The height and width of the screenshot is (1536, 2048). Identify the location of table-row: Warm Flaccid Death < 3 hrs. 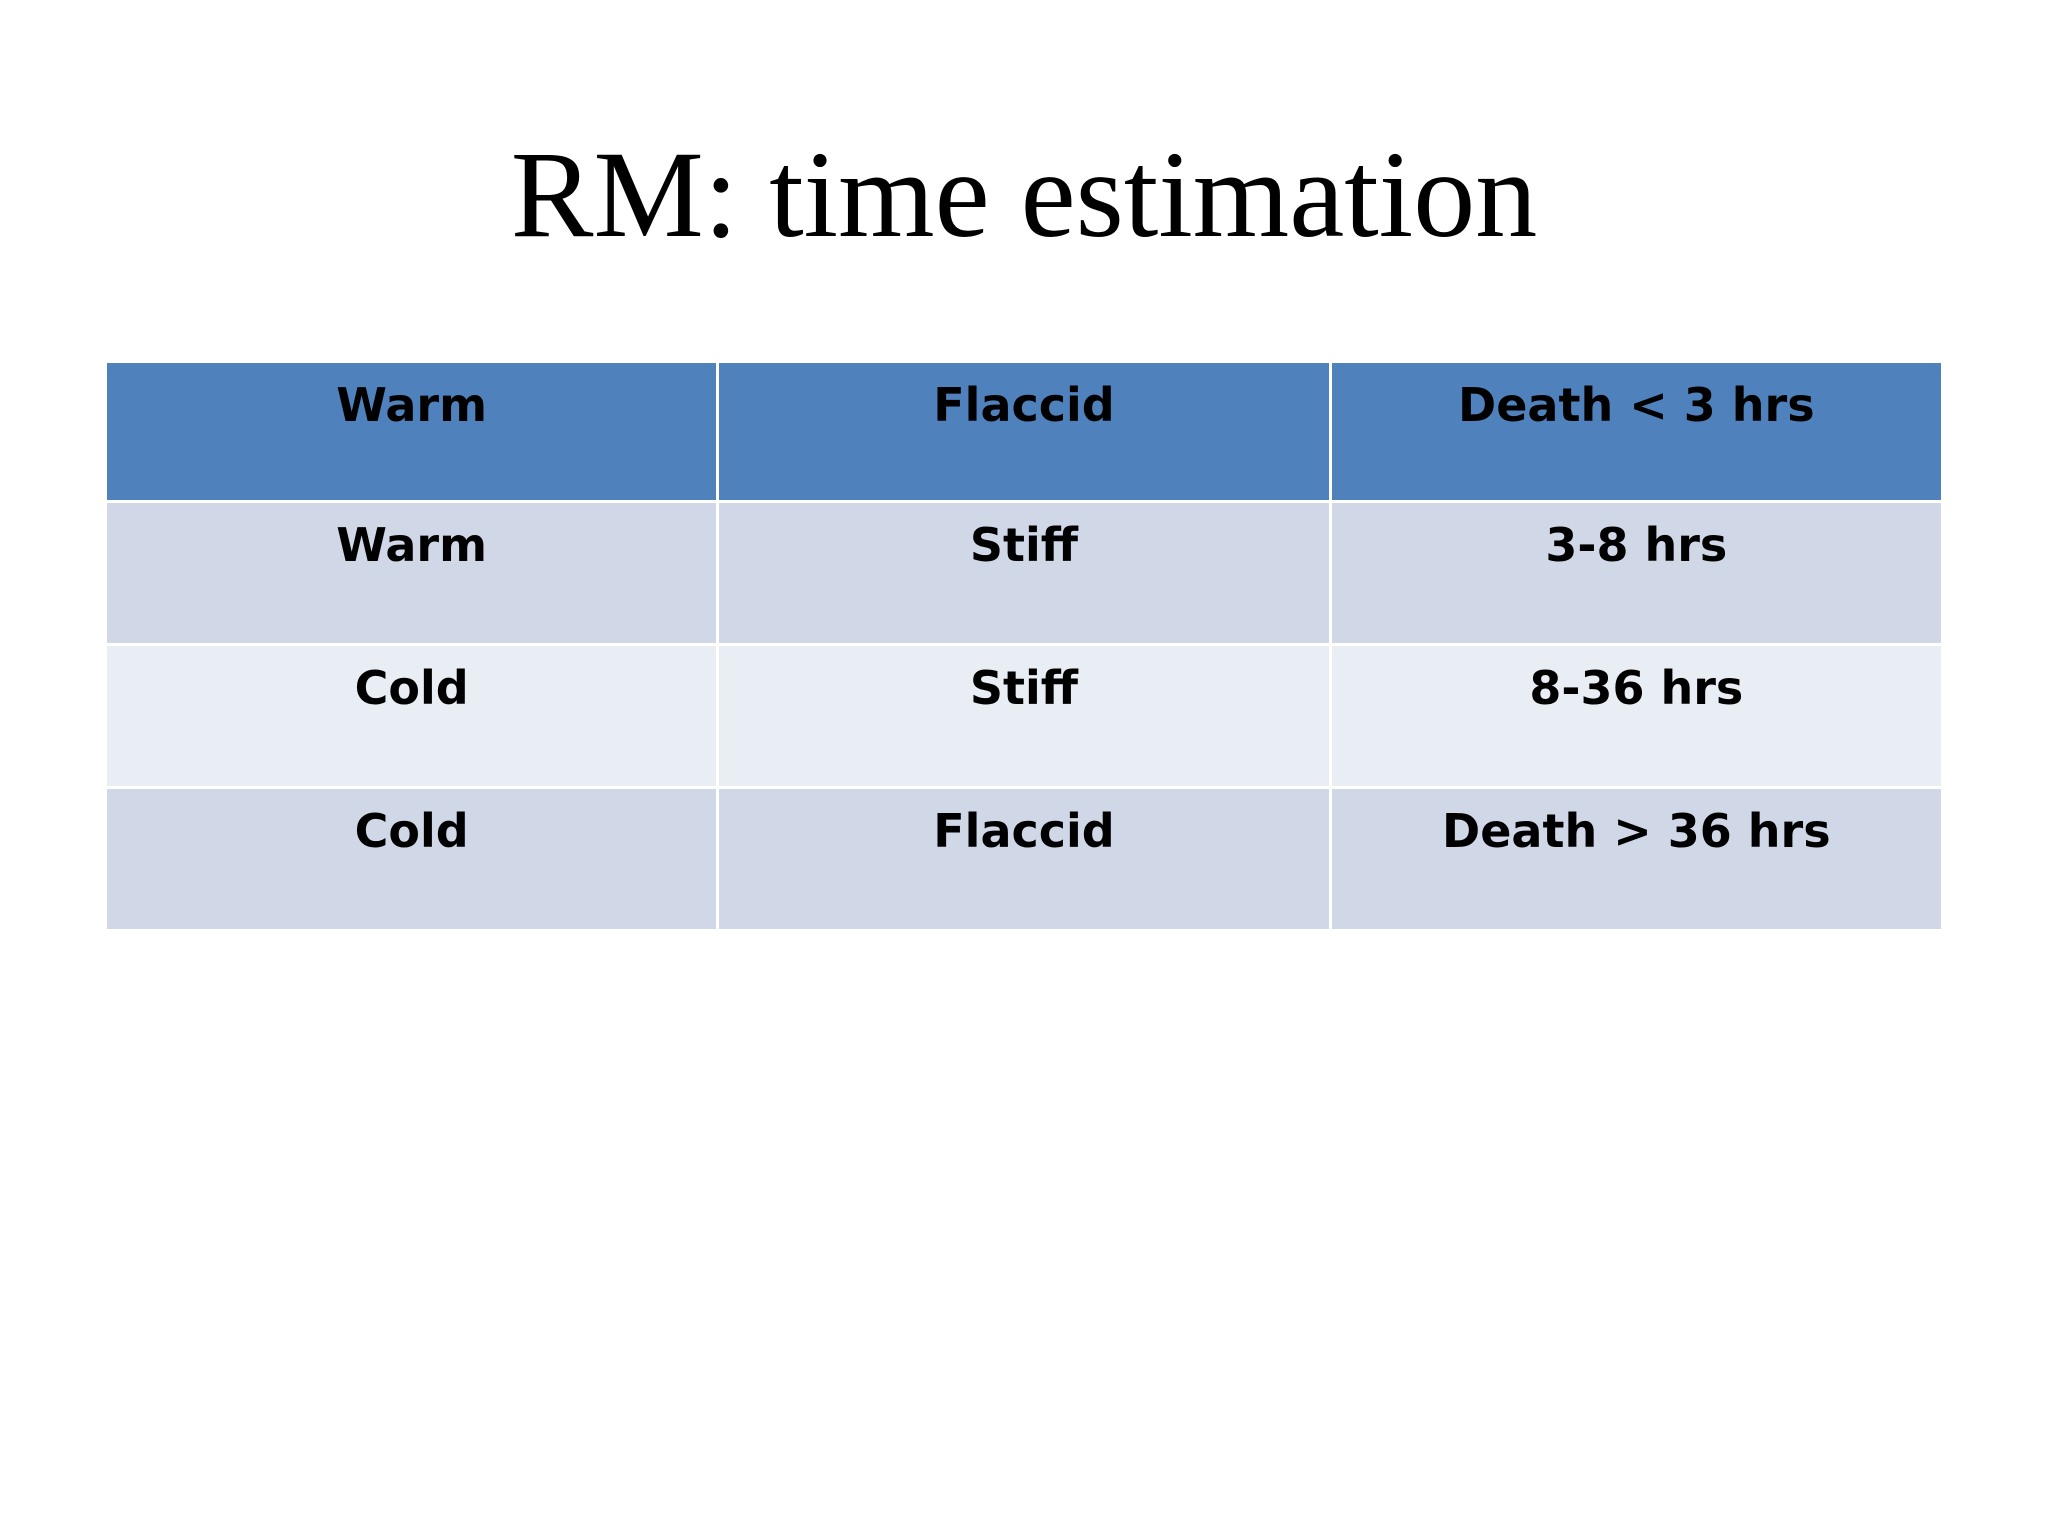
(1024, 431).